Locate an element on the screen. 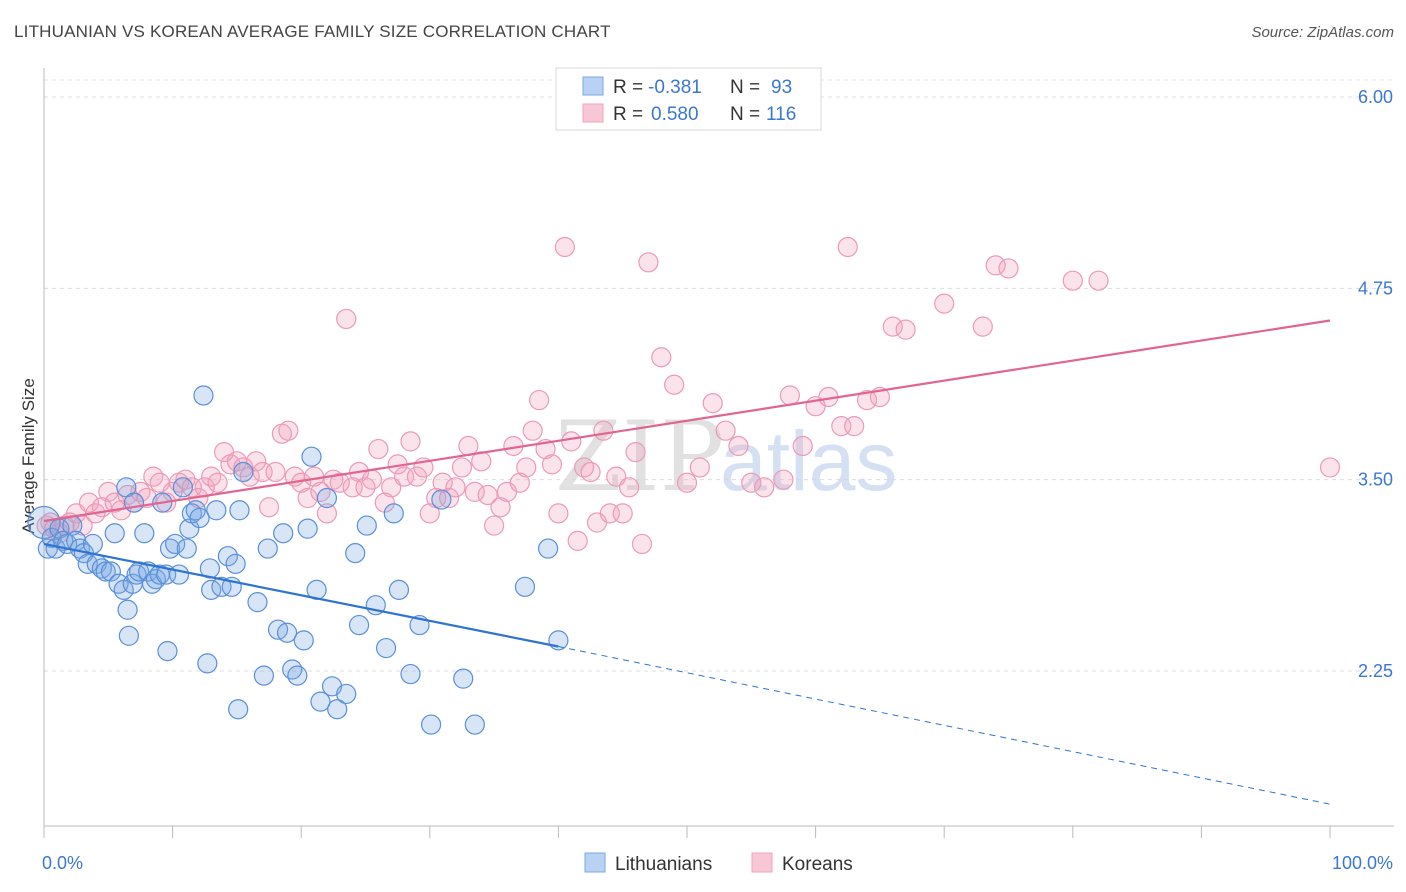 This screenshot has width=1406, height=892. lithuanians-swatch is located at coordinates (593, 86).